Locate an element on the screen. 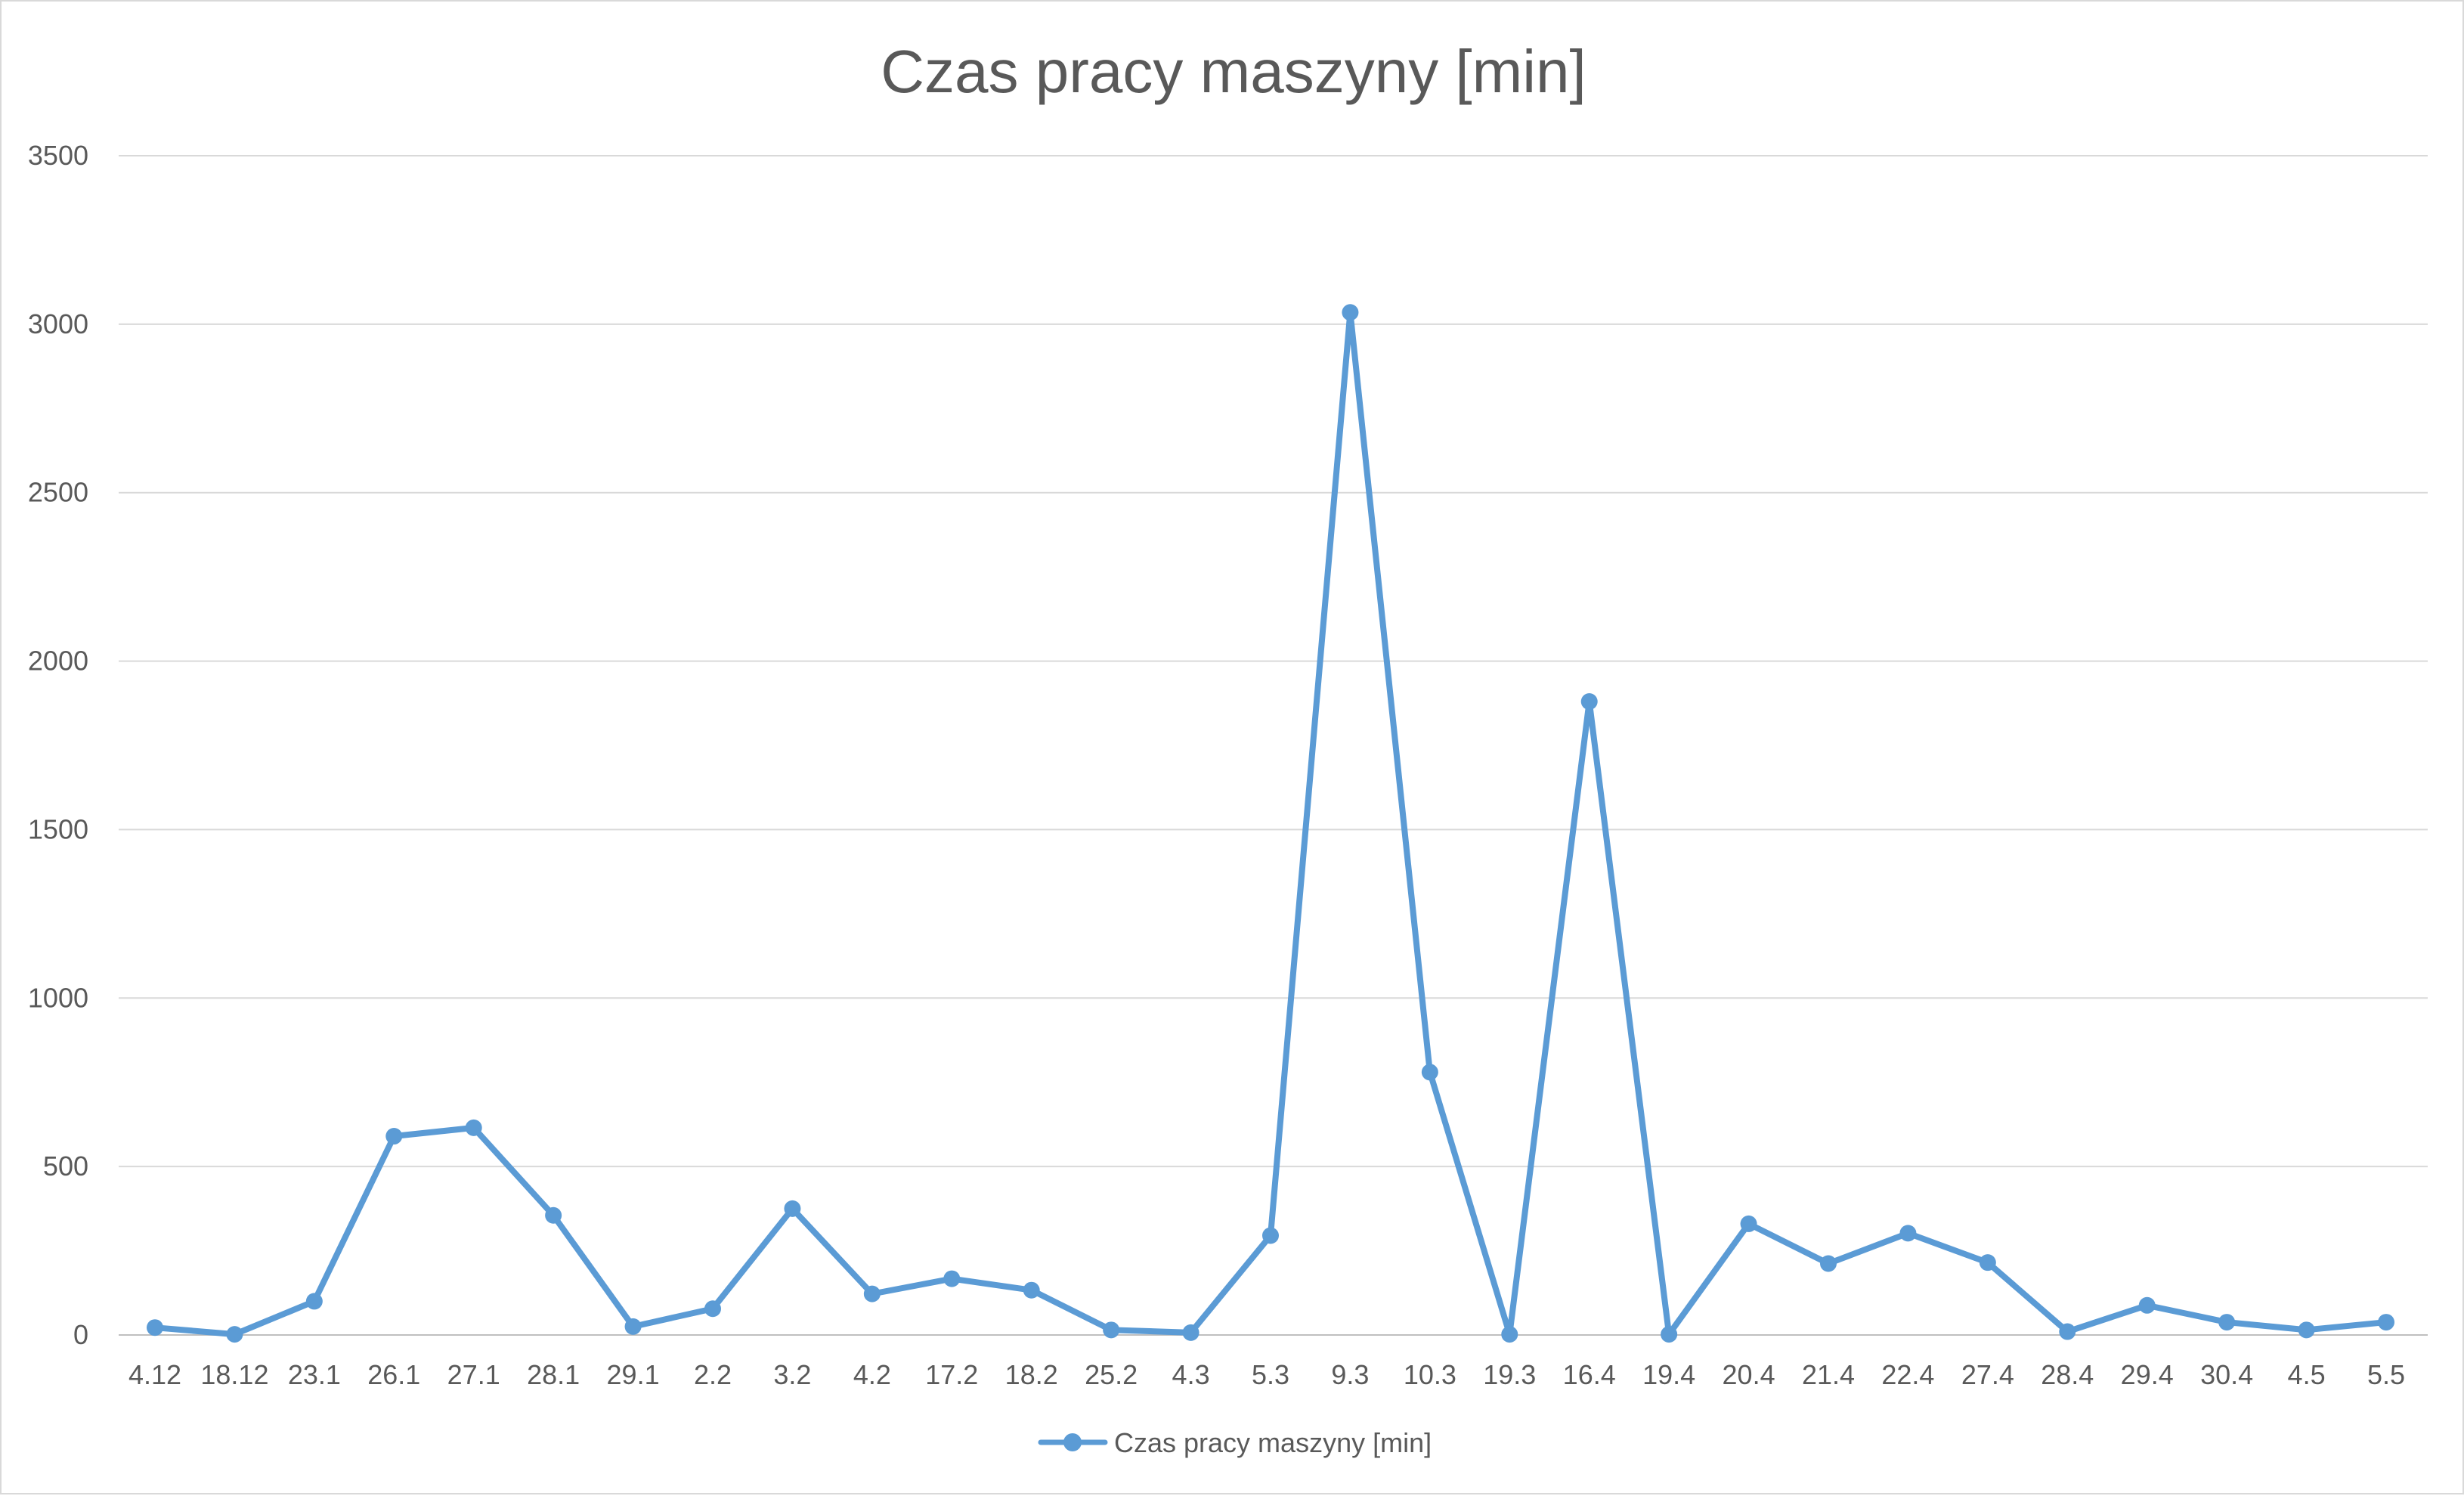  x-tick-label: 27.4 is located at coordinates (1987, 1374).